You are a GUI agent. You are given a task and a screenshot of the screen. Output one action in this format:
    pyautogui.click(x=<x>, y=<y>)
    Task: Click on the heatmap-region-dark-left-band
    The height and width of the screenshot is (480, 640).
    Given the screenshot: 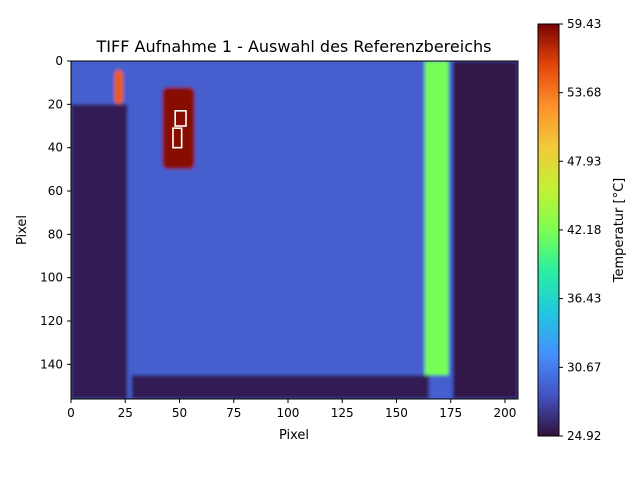 What is the action you would take?
    pyautogui.click(x=99, y=251)
    